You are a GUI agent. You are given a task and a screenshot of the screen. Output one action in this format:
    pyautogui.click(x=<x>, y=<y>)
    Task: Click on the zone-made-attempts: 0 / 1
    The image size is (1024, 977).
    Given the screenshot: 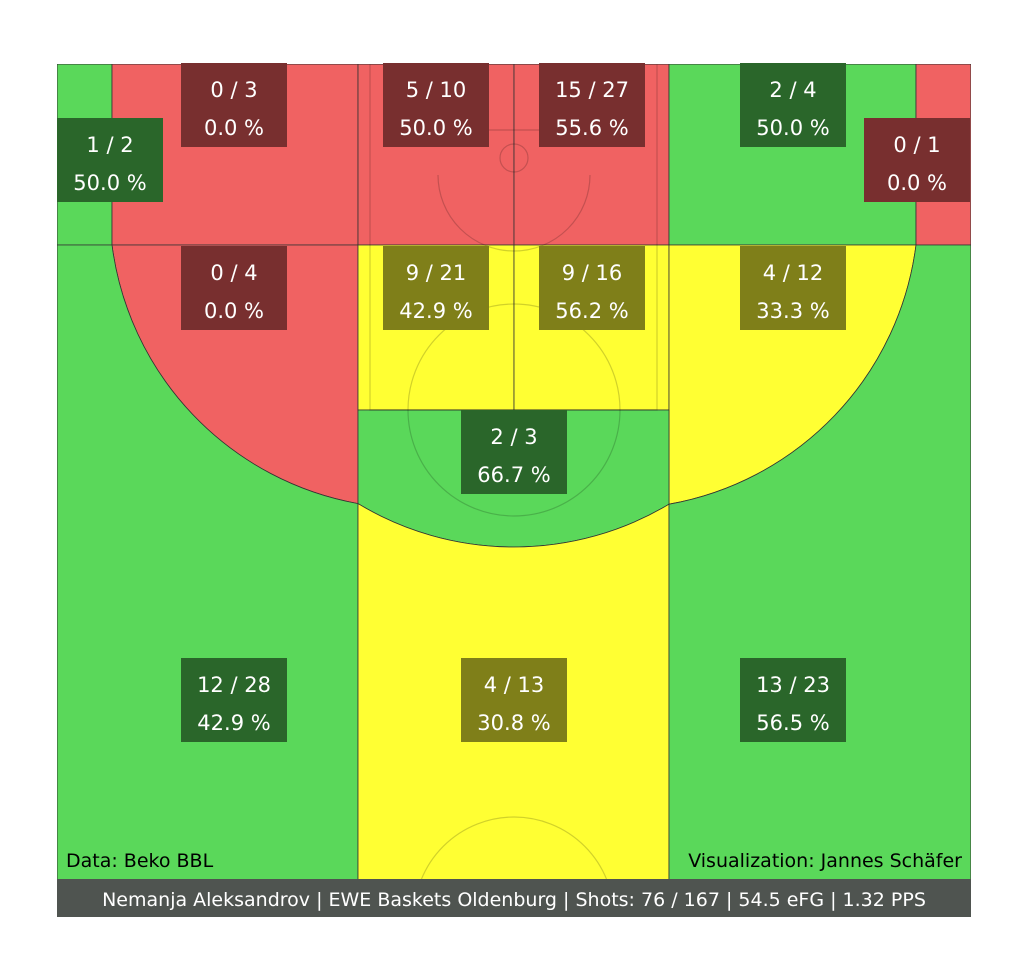 What is the action you would take?
    pyautogui.click(x=916, y=145)
    